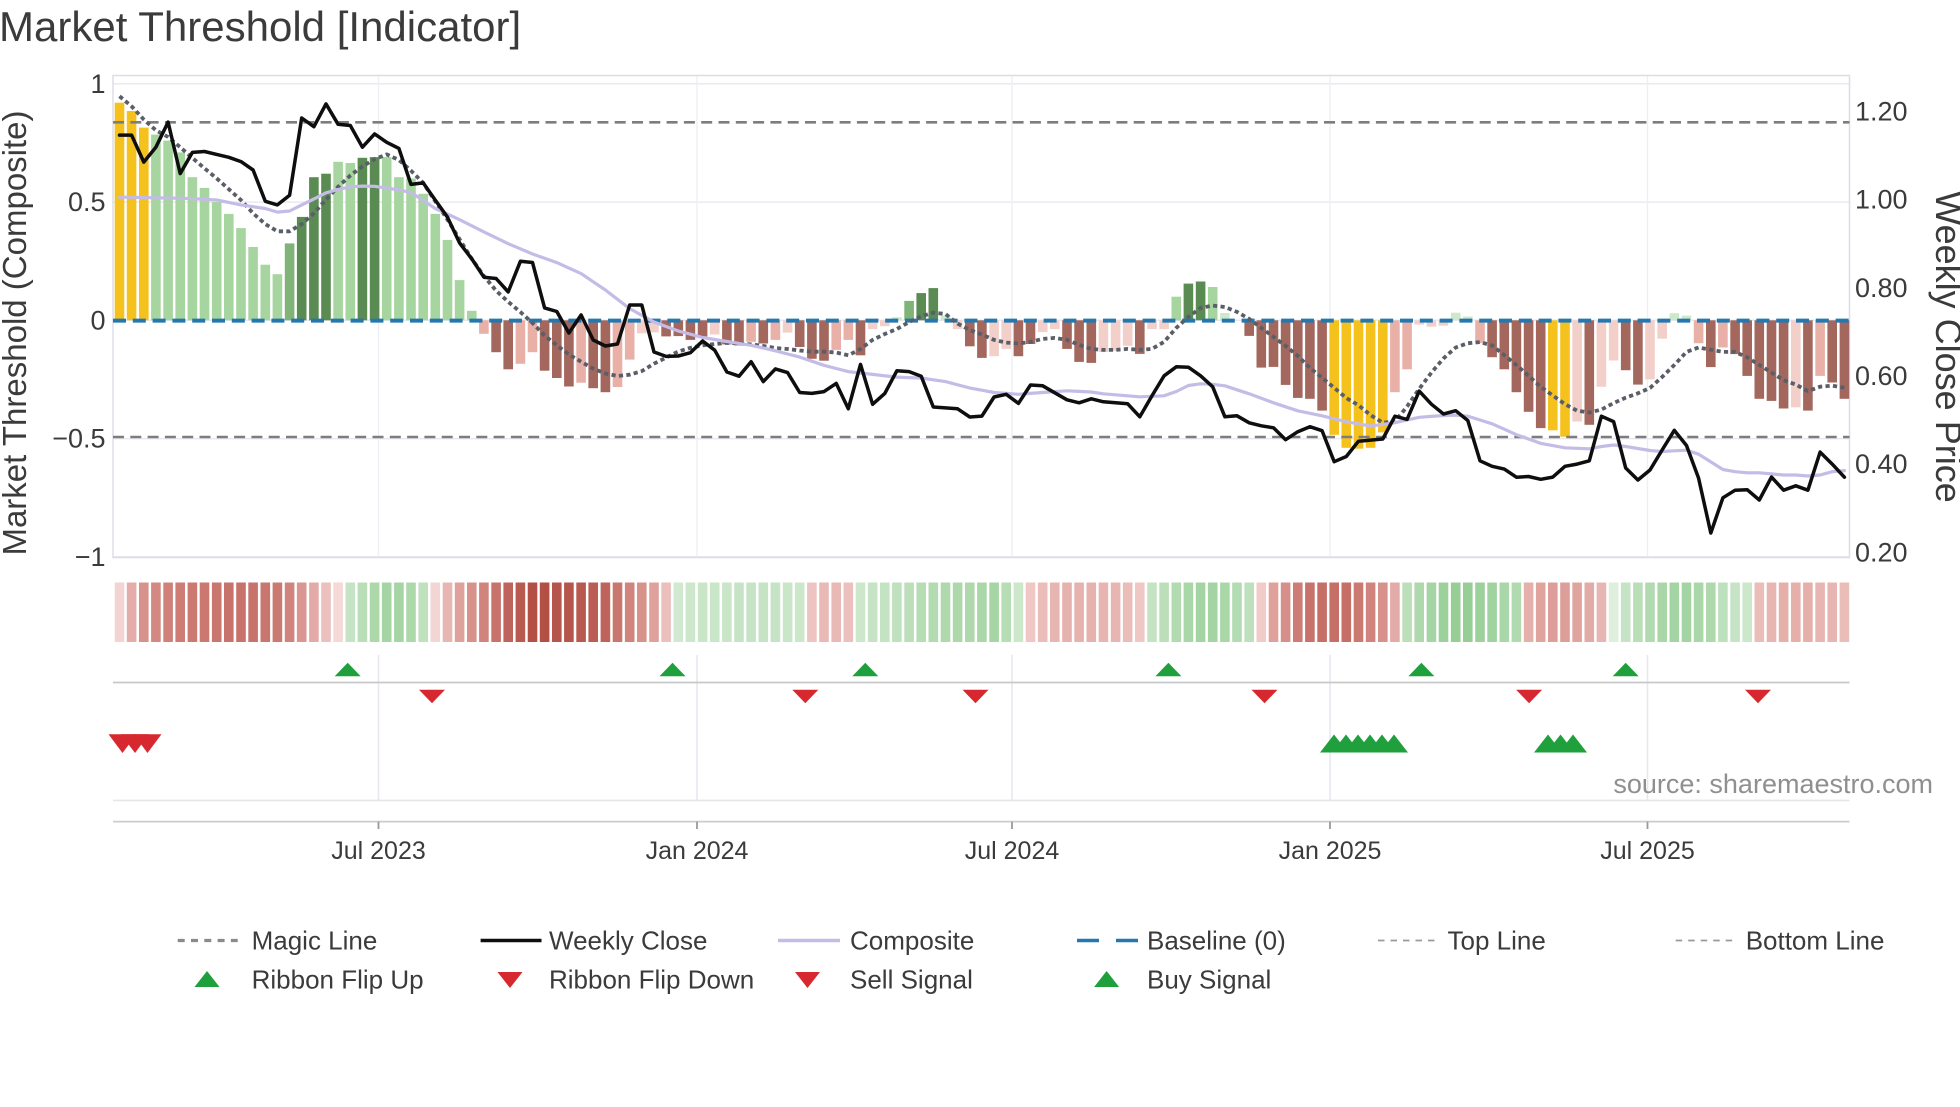  I want to click on svg-text: Jul 2023, so click(378, 851).